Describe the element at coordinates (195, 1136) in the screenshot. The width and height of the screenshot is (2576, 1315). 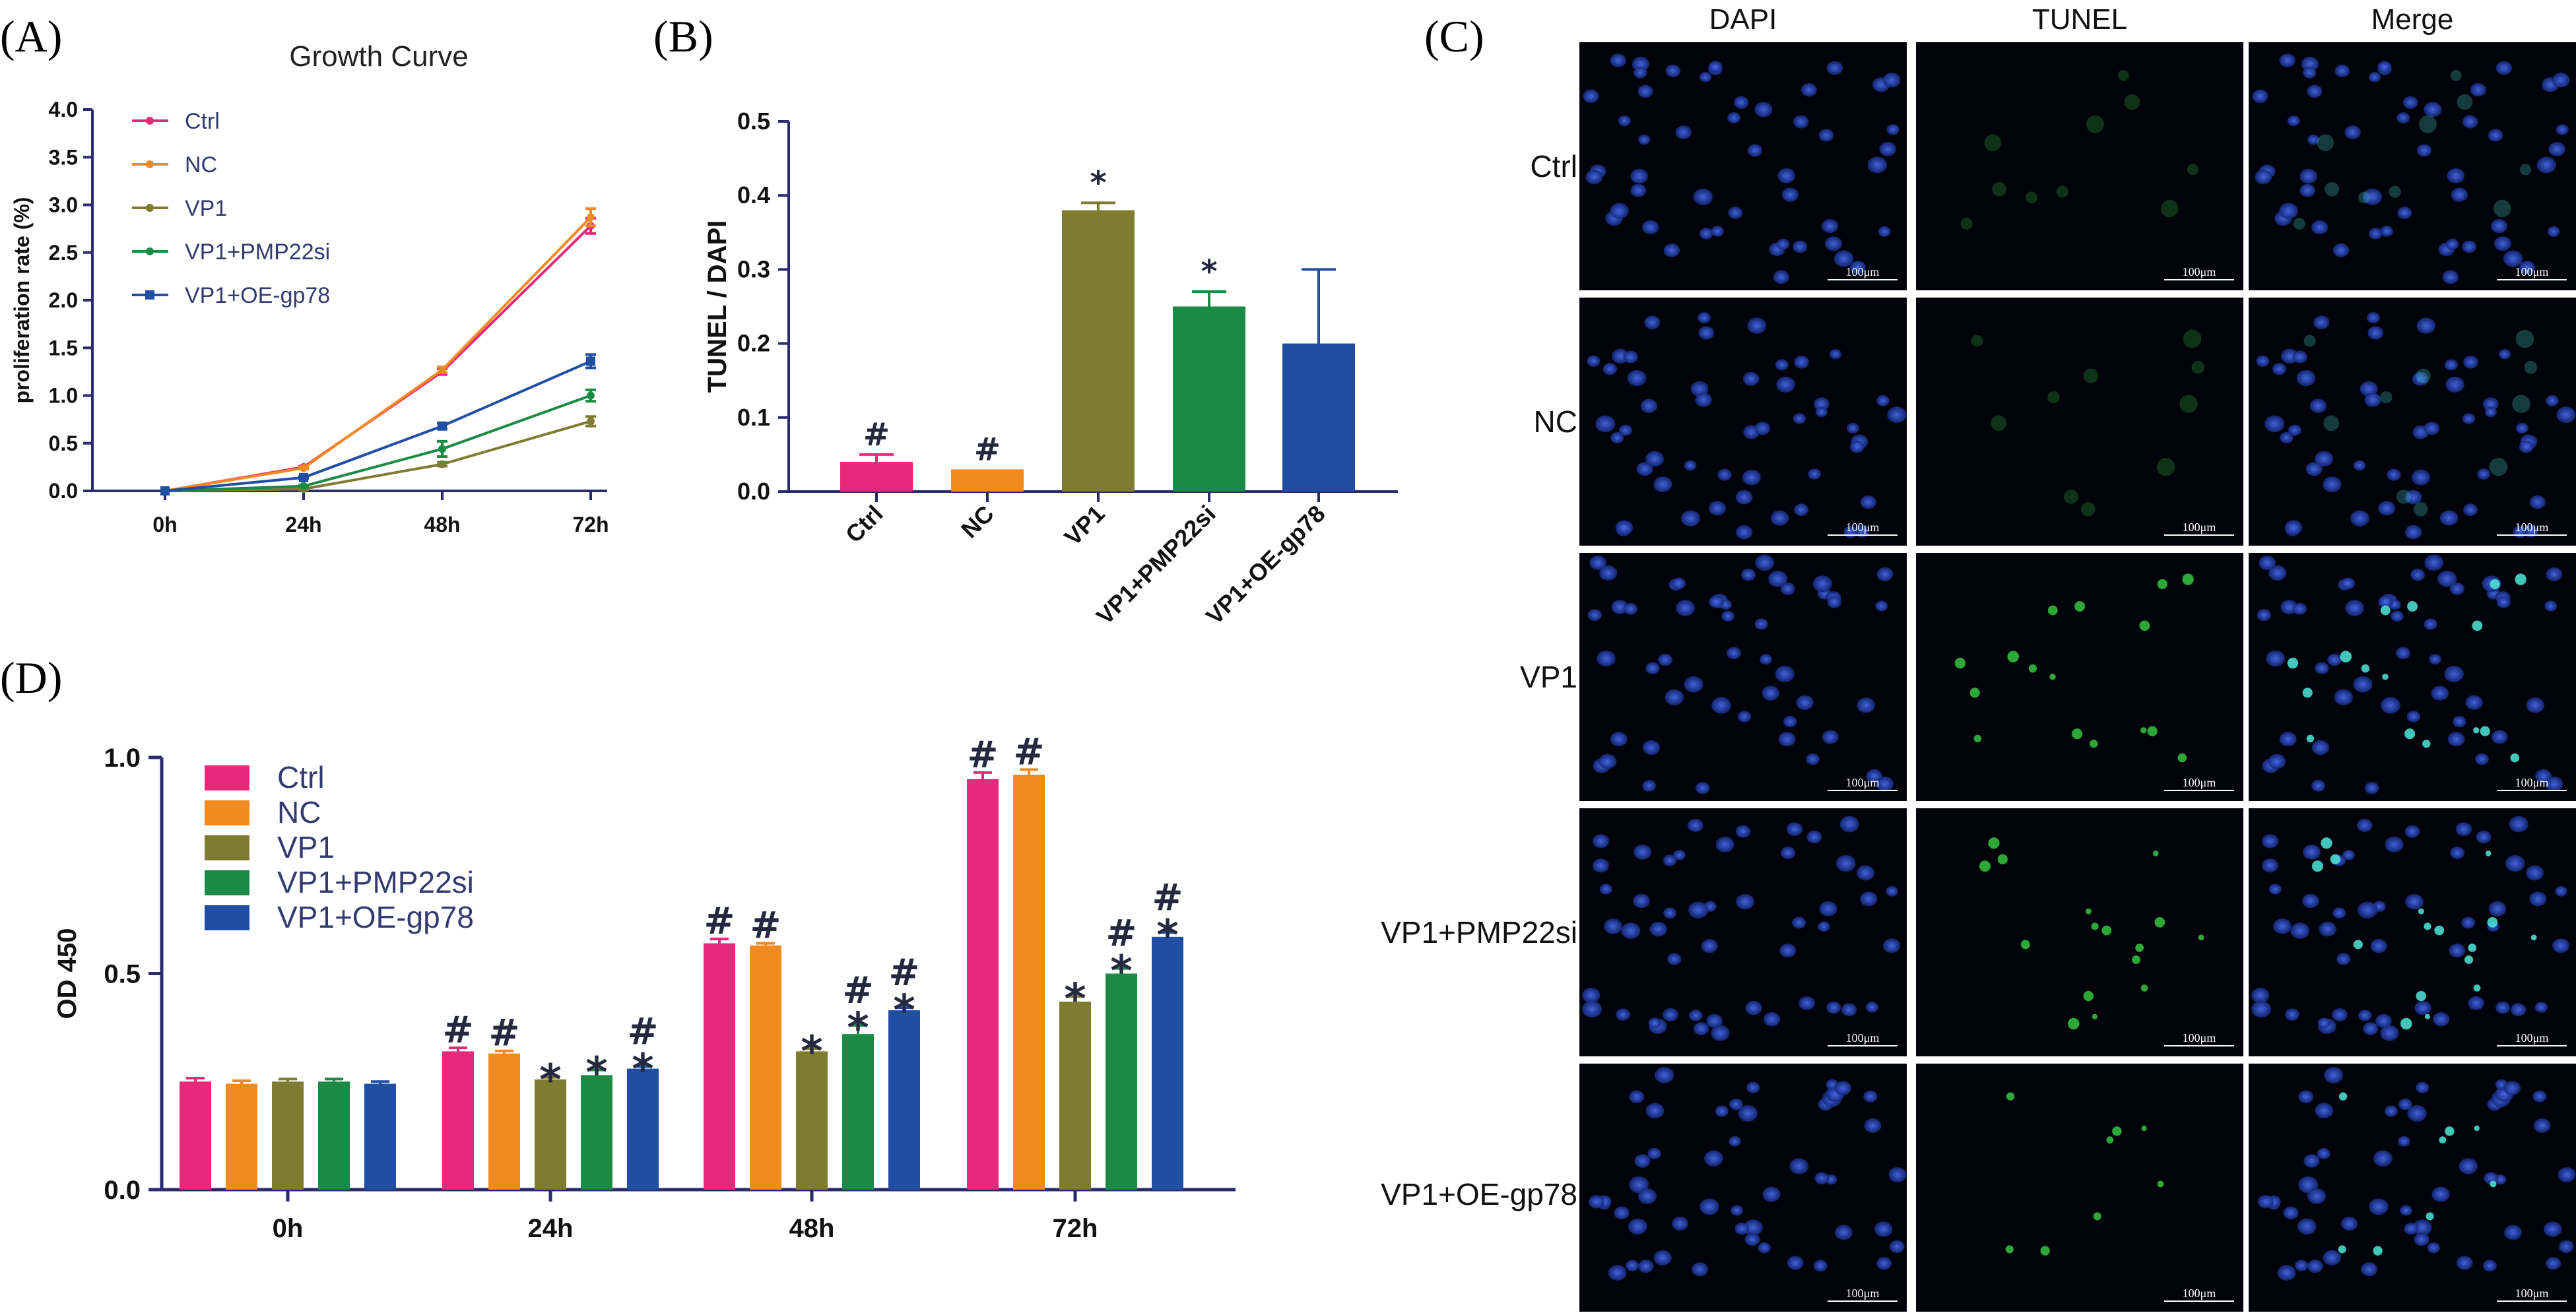
I see `d-bar-ctrl` at that location.